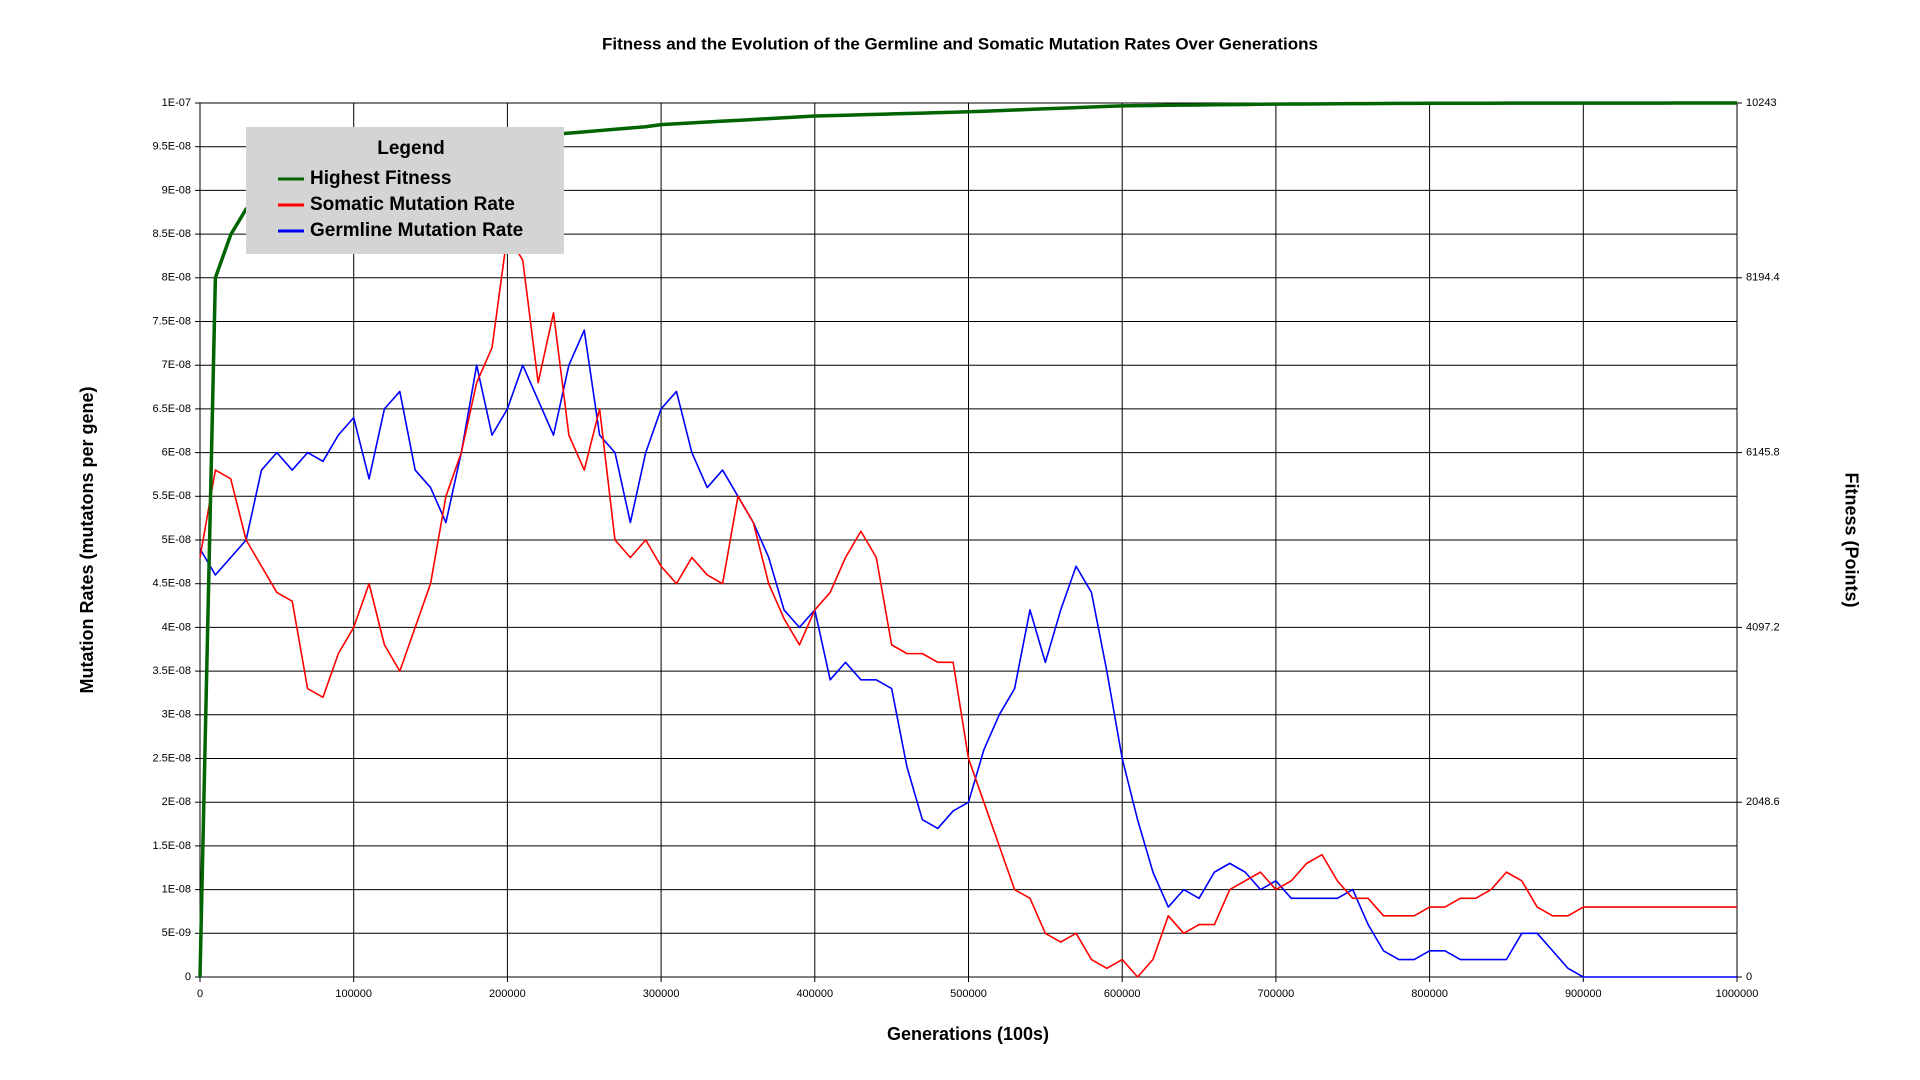 The image size is (1920, 1080). What do you see at coordinates (1429, 994) in the screenshot?
I see `x-tick-label: 800000` at bounding box center [1429, 994].